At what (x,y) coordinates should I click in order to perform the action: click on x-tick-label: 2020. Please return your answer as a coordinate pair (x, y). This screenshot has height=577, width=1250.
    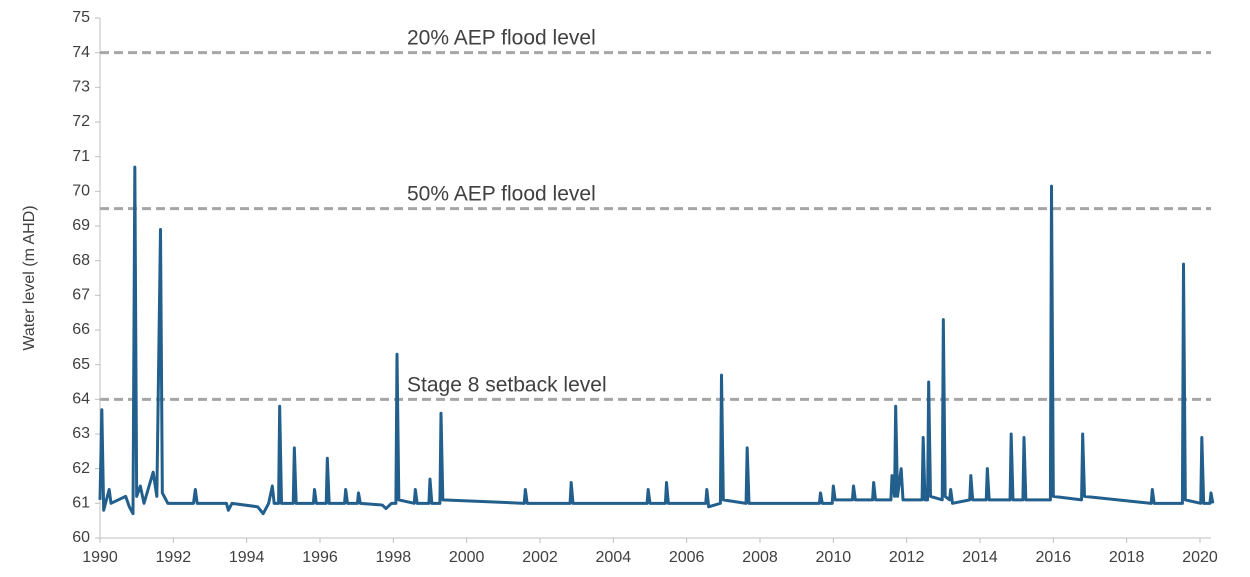
    Looking at the image, I should click on (1200, 557).